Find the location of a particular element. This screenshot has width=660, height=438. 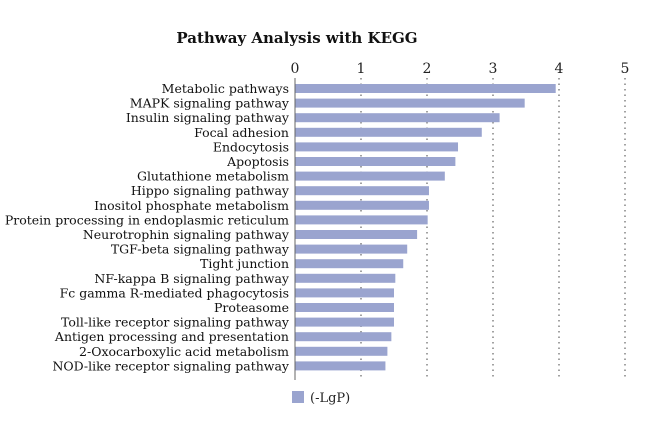

chart-title: Pathway Analysis with KEGG is located at coordinates (296, 38).